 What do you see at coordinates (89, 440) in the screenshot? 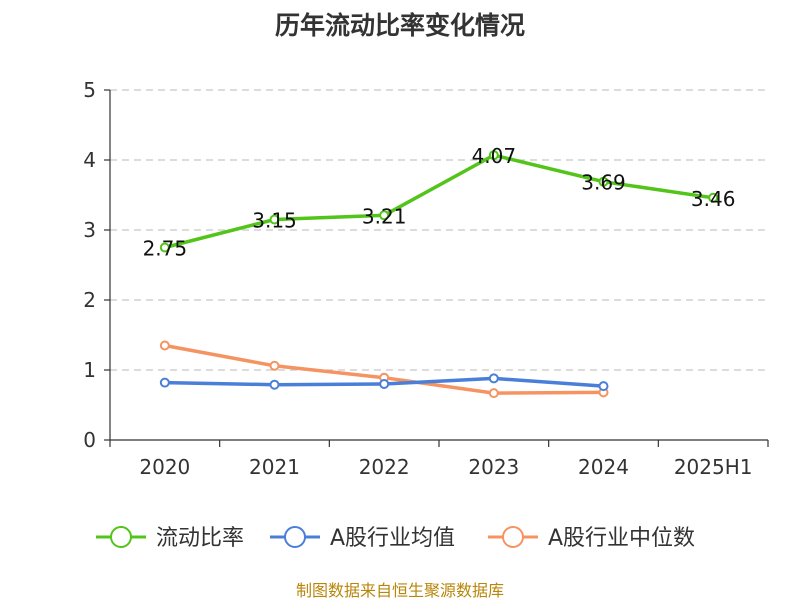
I see `y-tick-label: 0` at bounding box center [89, 440].